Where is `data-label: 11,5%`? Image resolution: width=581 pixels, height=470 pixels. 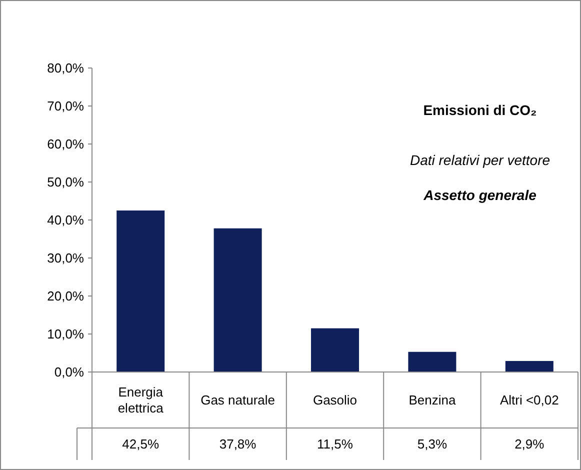 data-label: 11,5% is located at coordinates (335, 444).